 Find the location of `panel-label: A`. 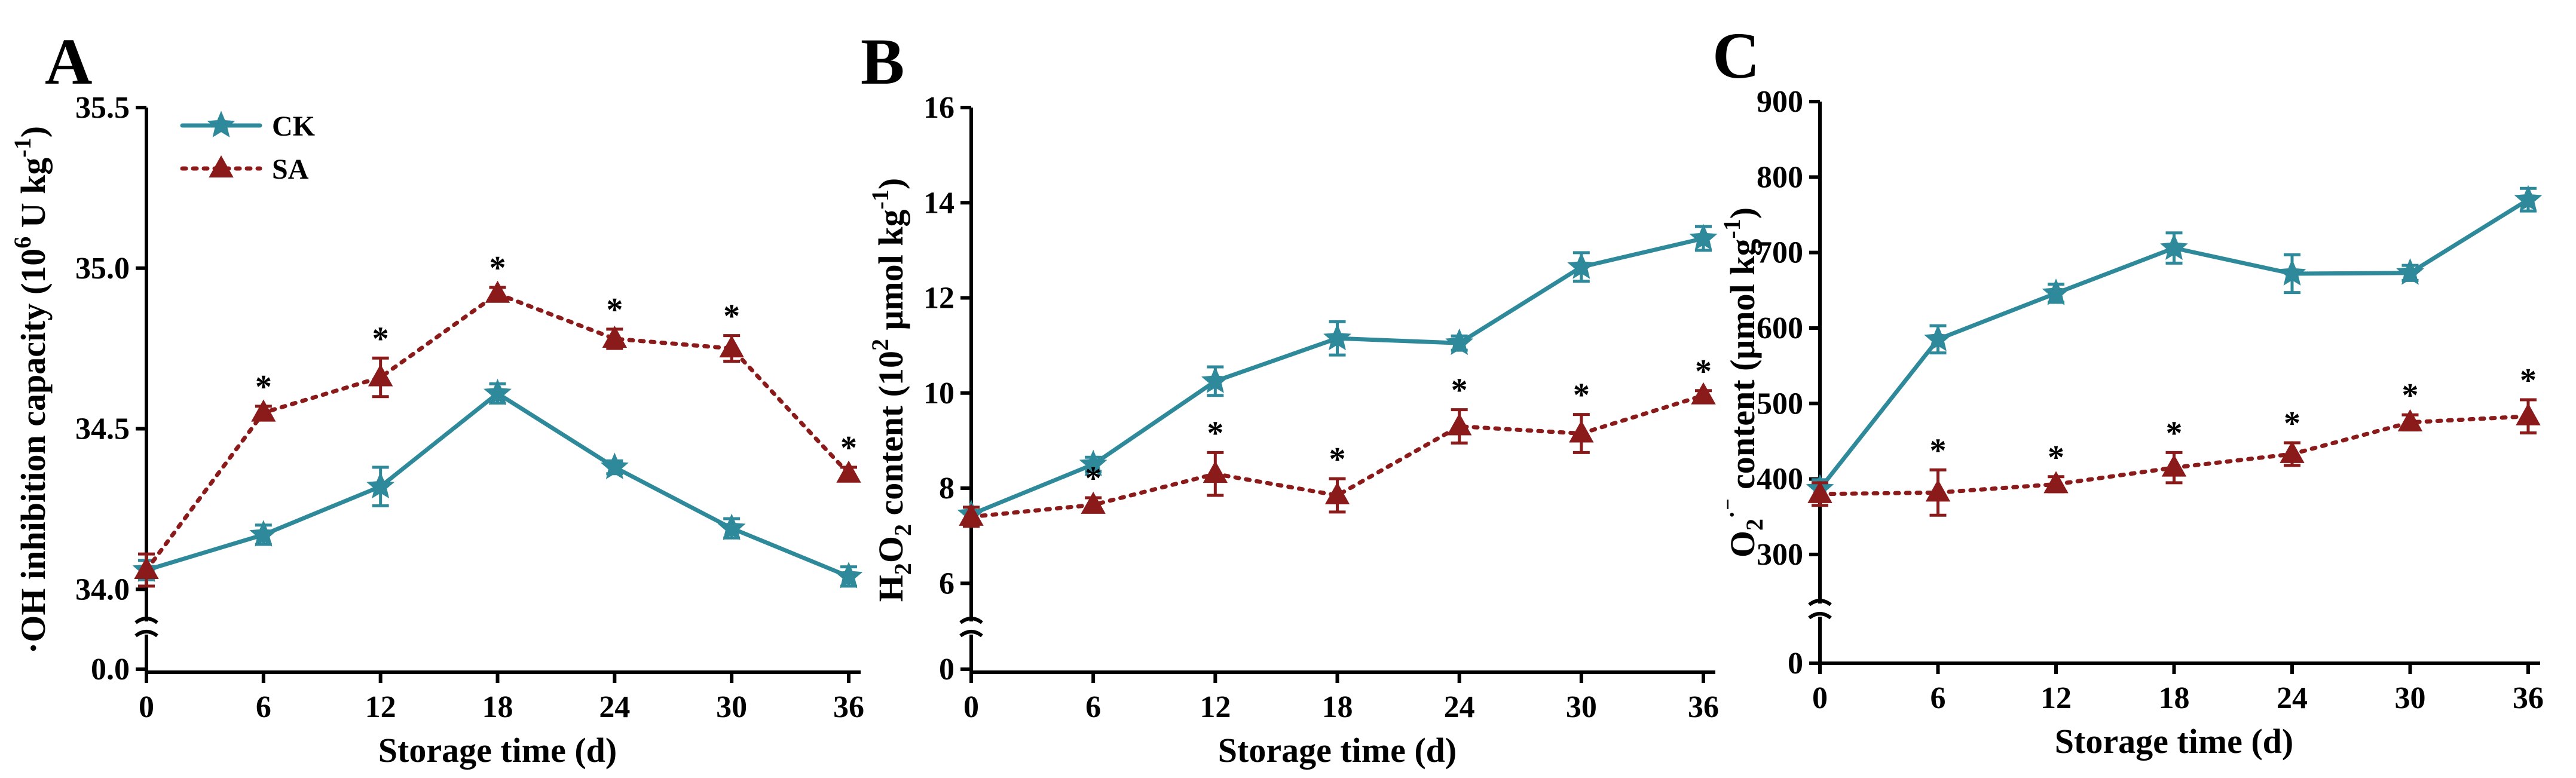

panel-label: A is located at coordinates (68, 61).